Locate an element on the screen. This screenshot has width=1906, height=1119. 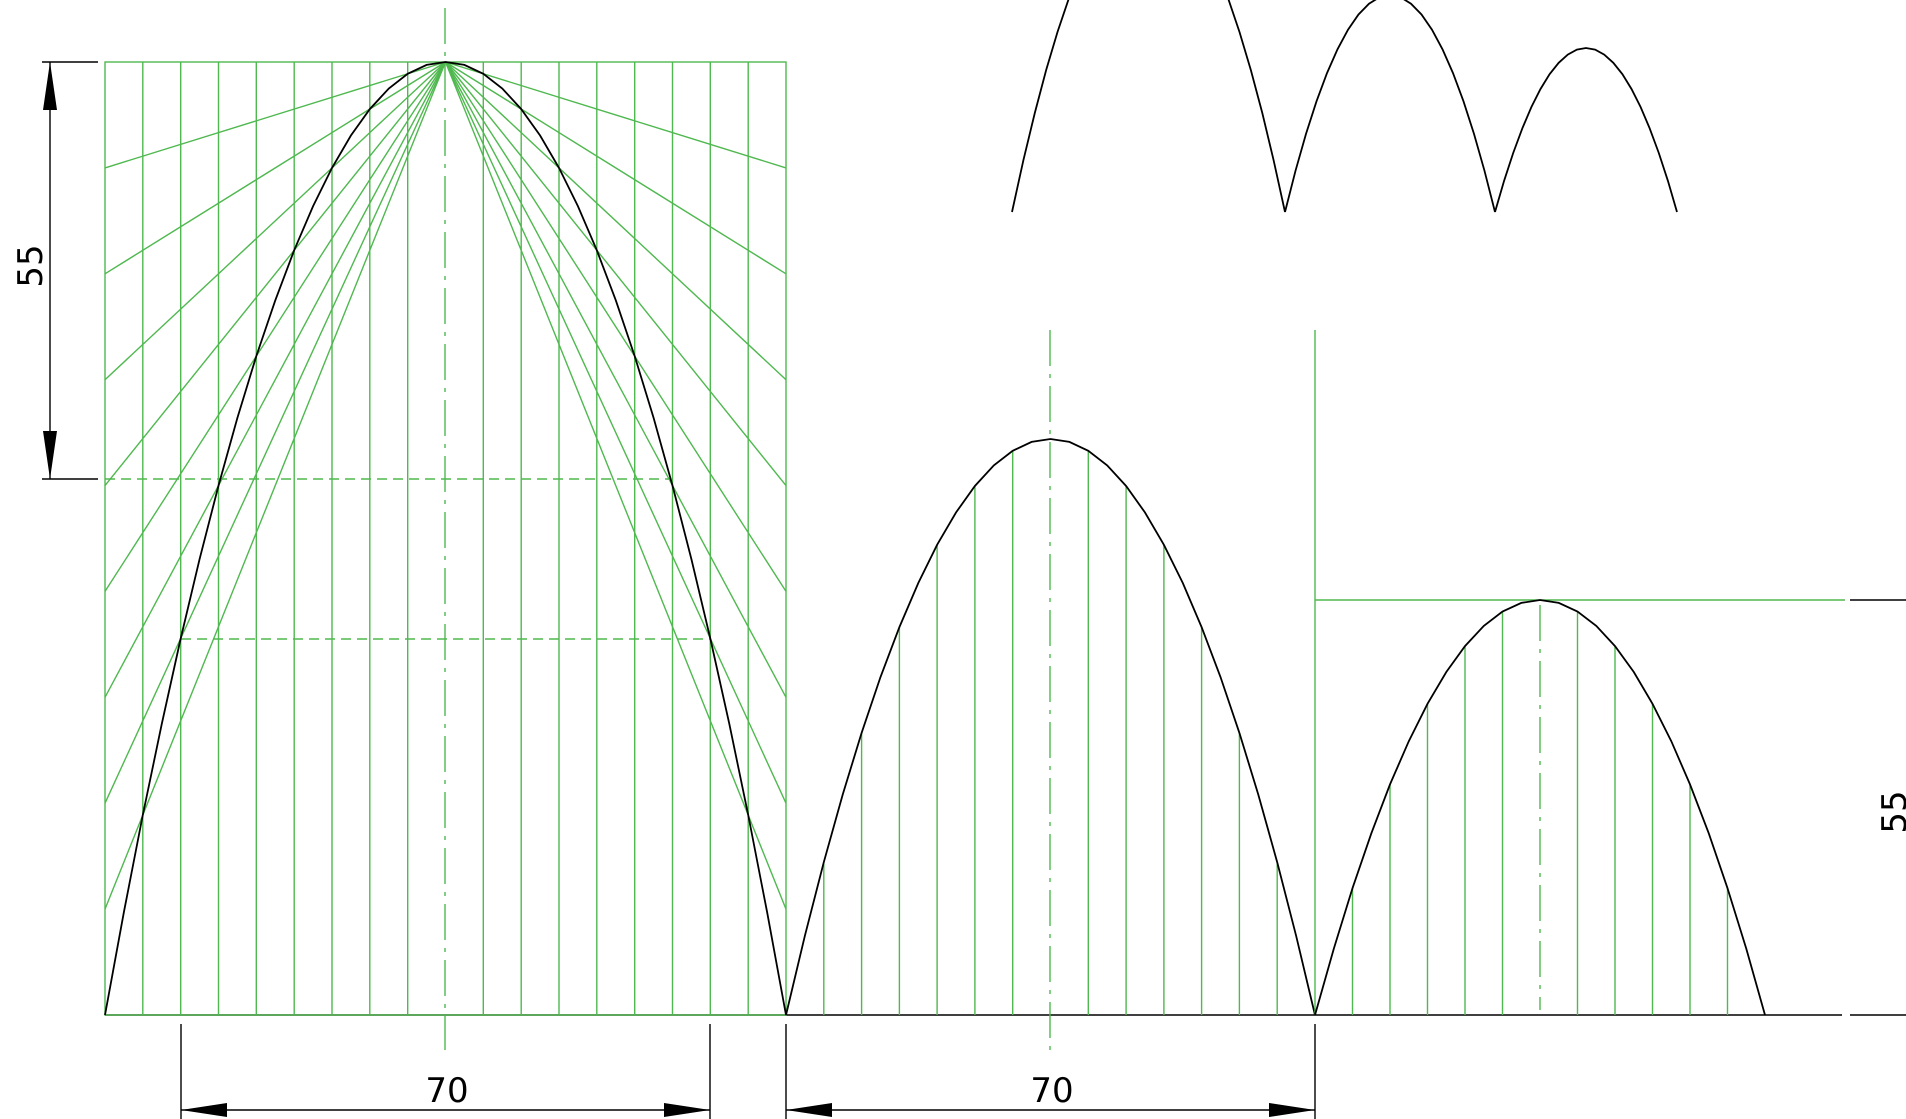
middle-parabola-curve is located at coordinates (1050, 727).